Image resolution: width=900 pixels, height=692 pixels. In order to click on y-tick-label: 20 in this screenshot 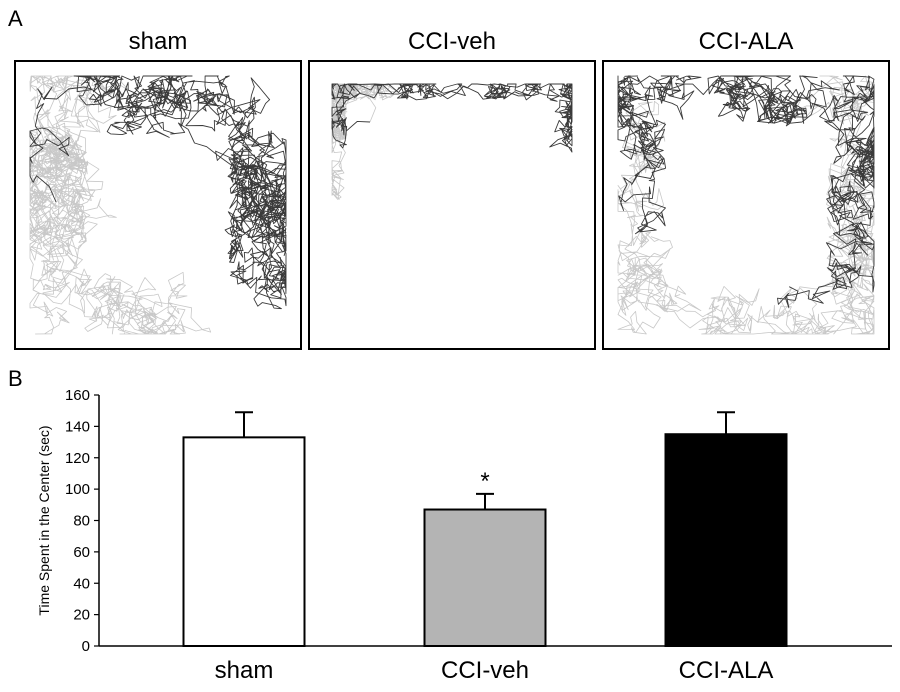, I will do `click(81, 615)`.